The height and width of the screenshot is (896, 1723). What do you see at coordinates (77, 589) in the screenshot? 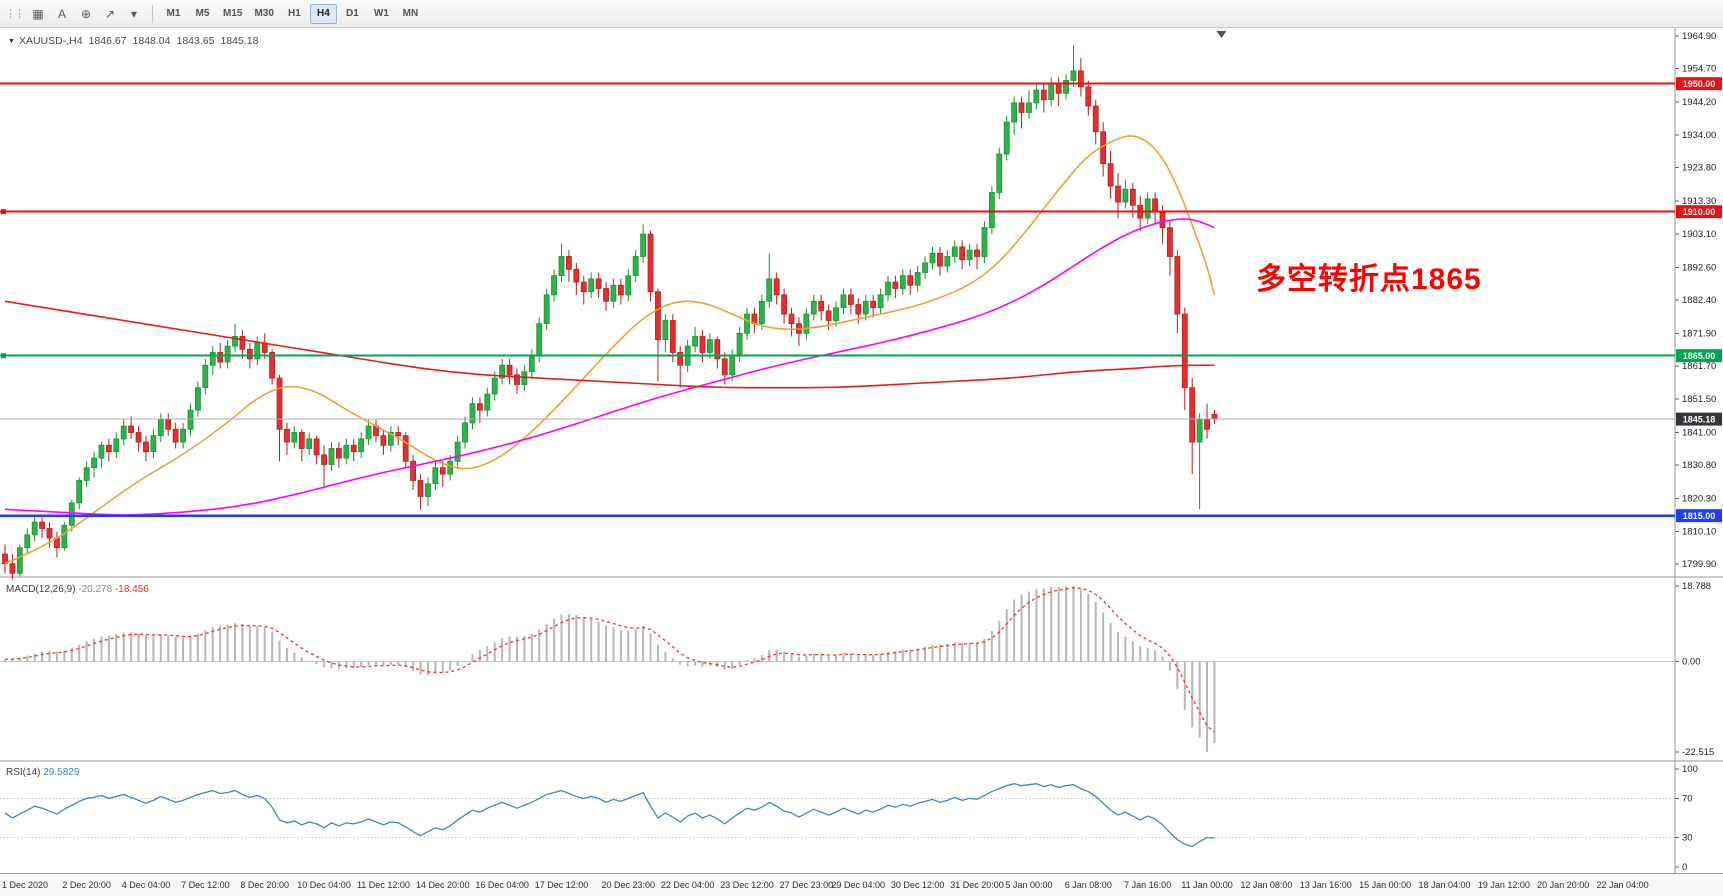
I see `svg-text: MACD(12,26,9) -20.278 -18.456` at bounding box center [77, 589].